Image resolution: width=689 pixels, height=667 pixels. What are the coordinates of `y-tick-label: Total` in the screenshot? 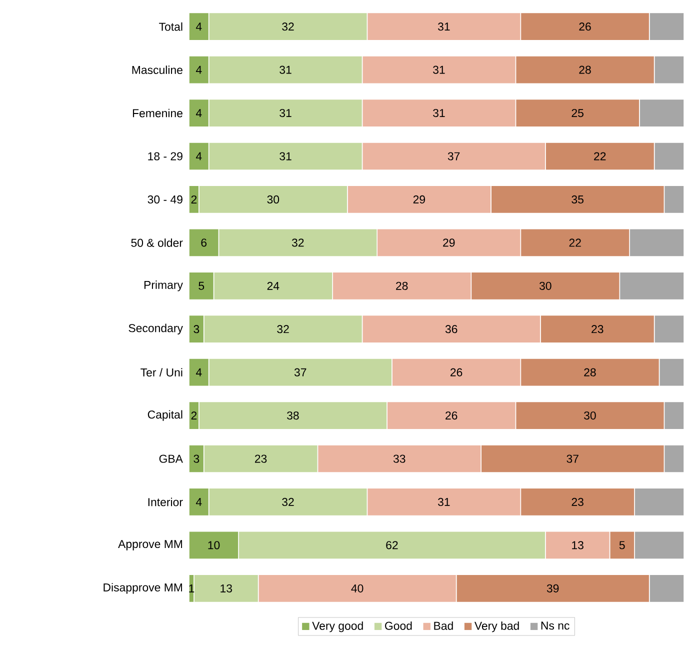 It's located at (170, 26).